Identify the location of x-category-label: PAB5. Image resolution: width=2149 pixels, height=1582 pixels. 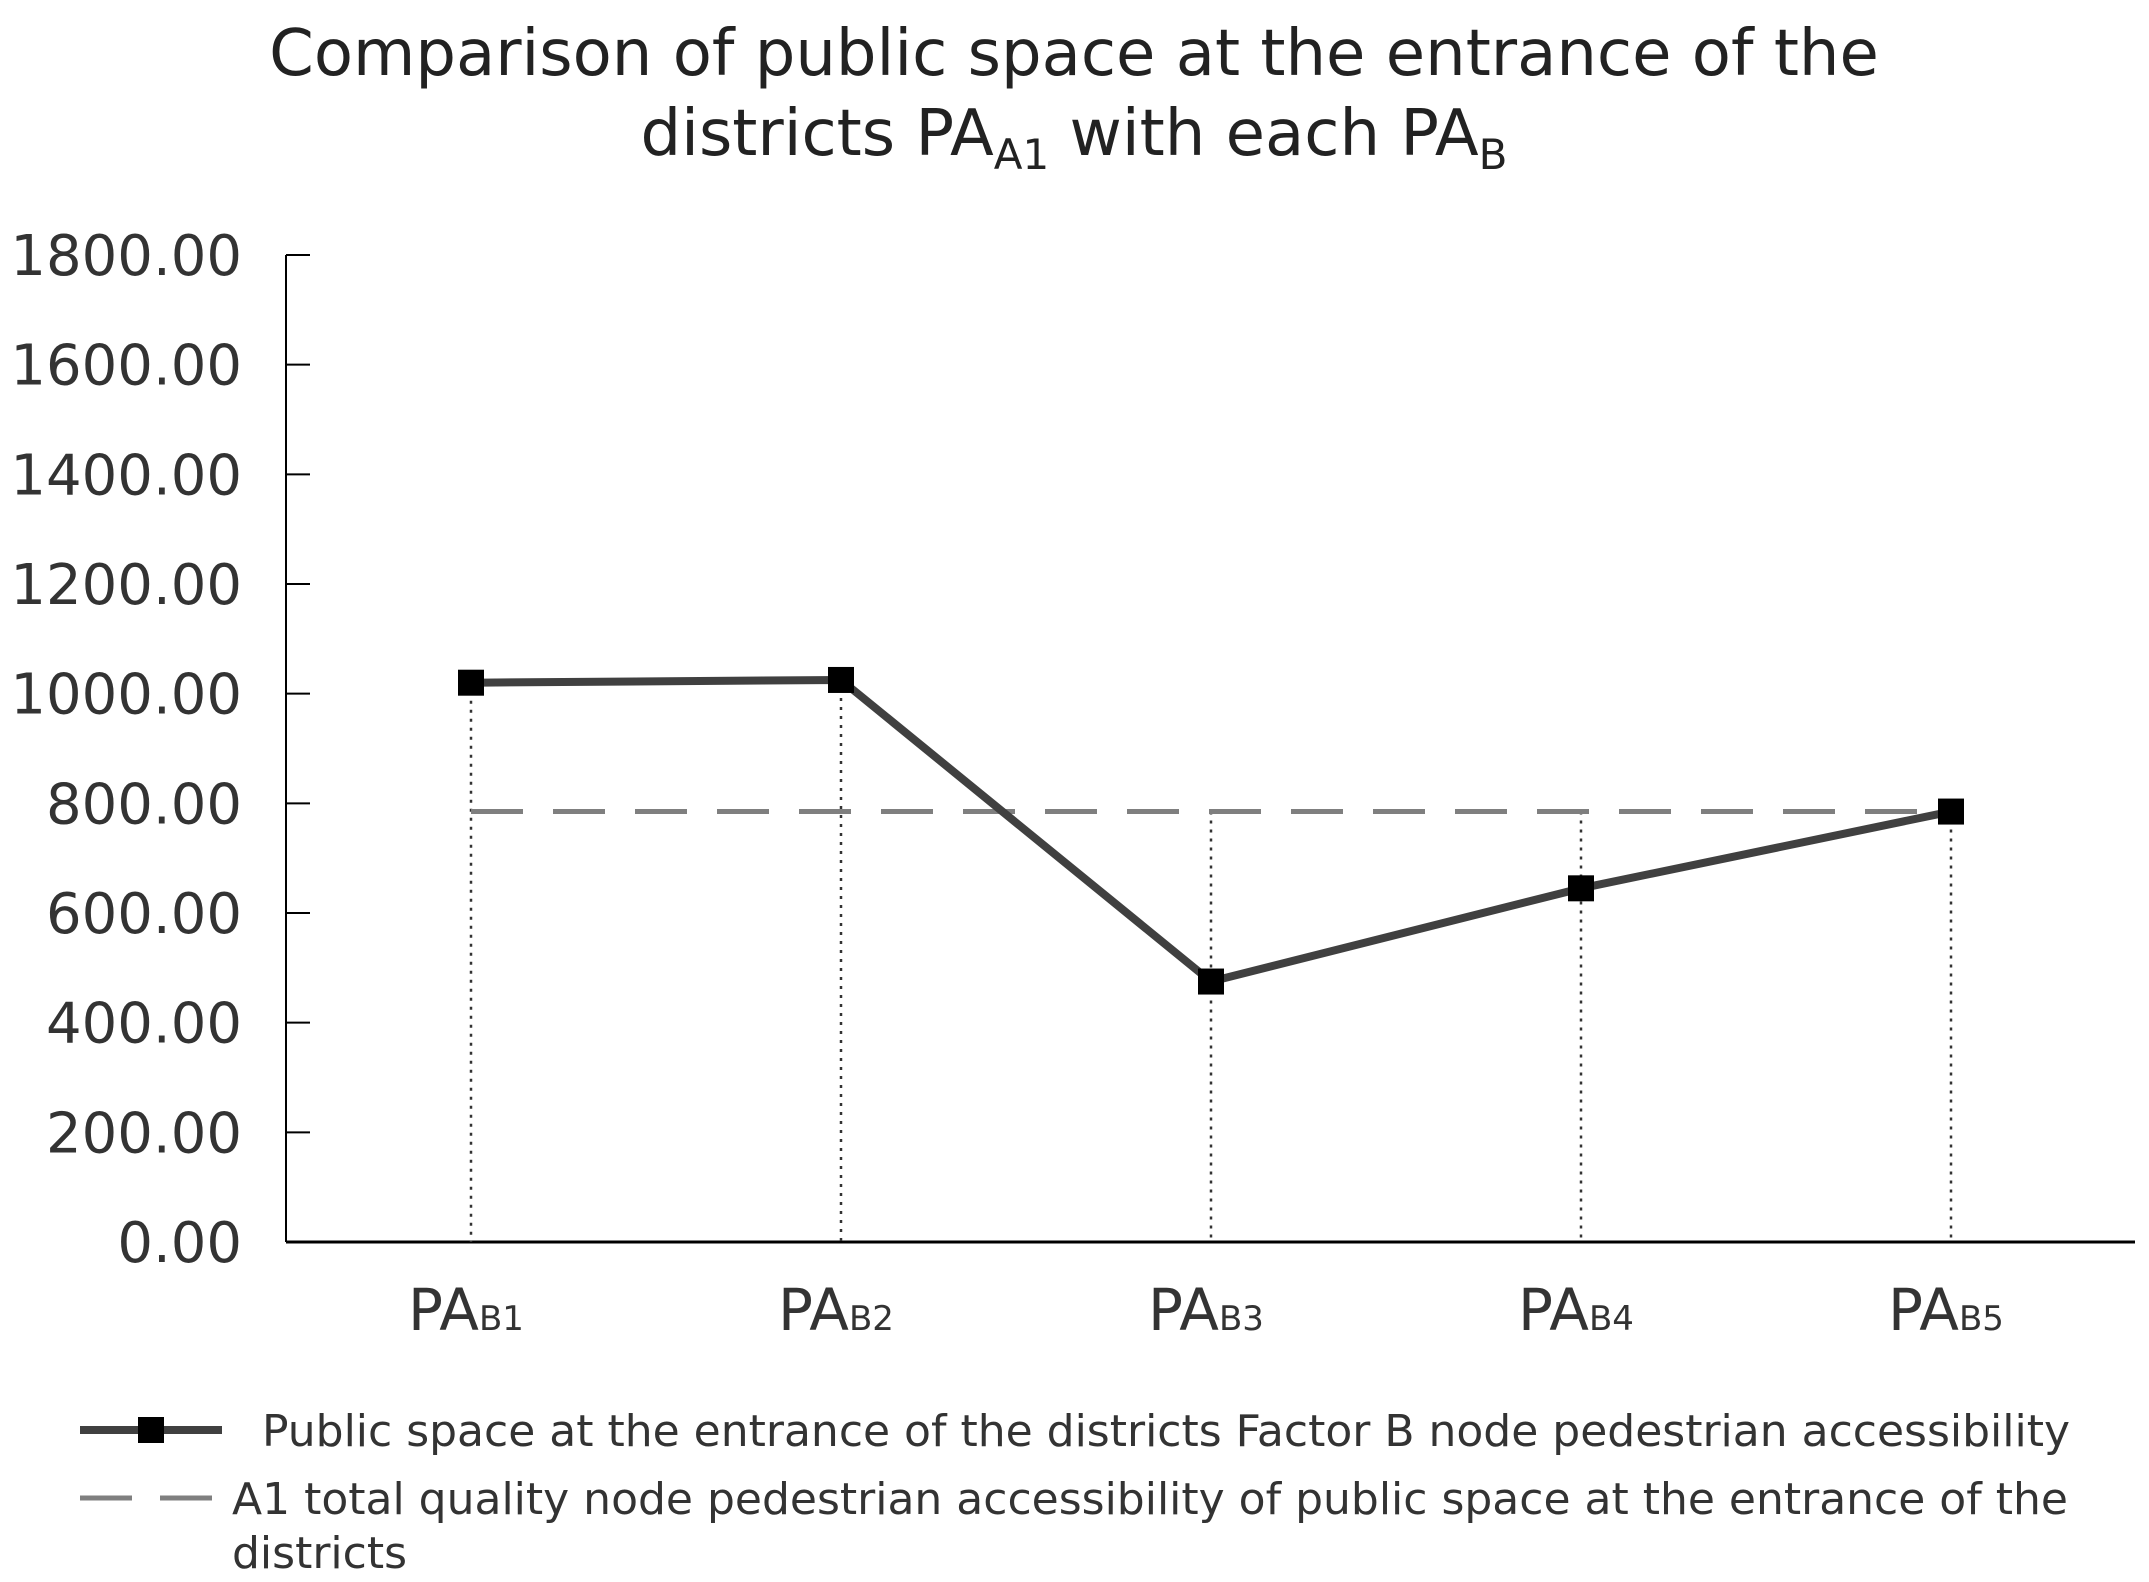
(1946, 1310).